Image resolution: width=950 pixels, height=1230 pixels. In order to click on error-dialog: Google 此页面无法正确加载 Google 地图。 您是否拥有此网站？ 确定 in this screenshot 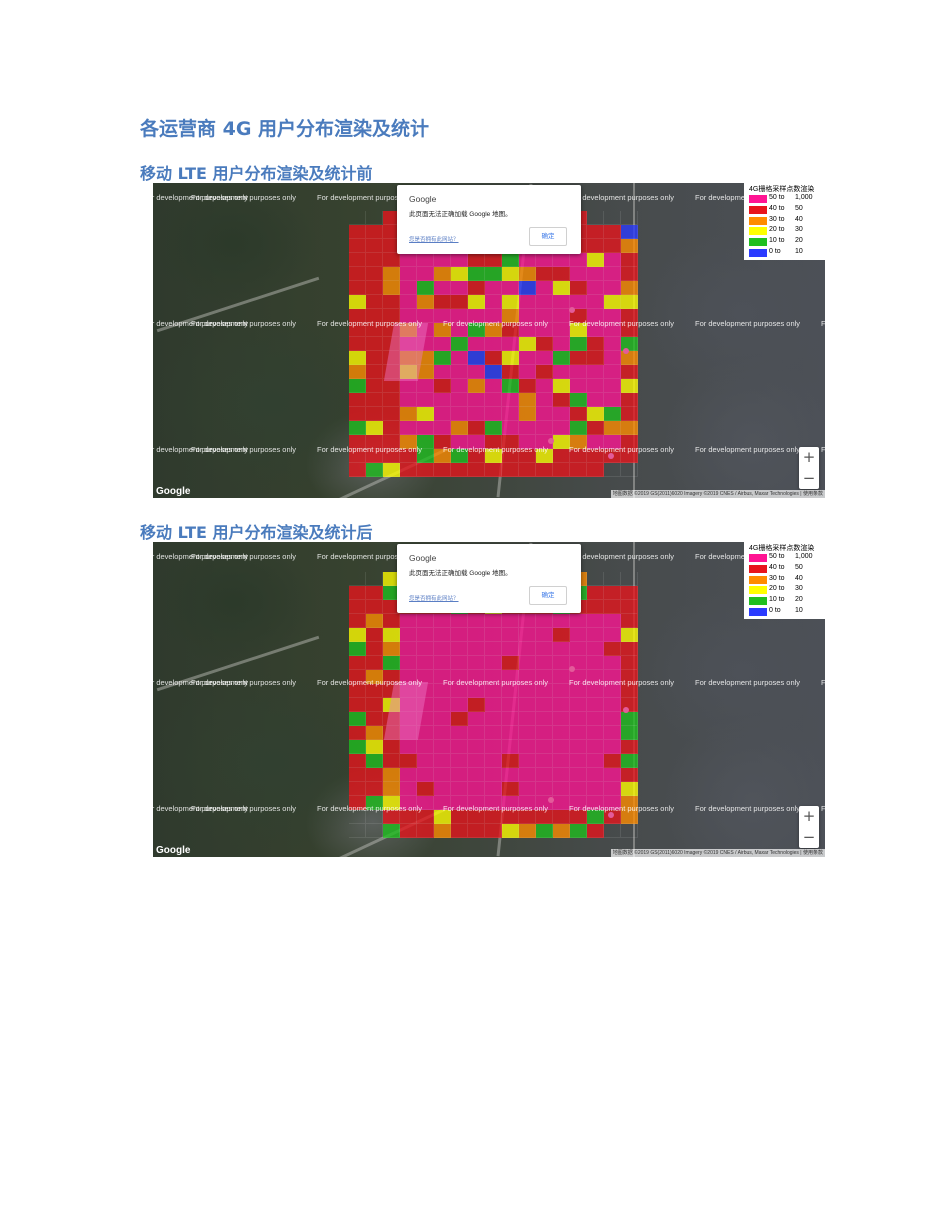, I will do `click(489, 578)`.